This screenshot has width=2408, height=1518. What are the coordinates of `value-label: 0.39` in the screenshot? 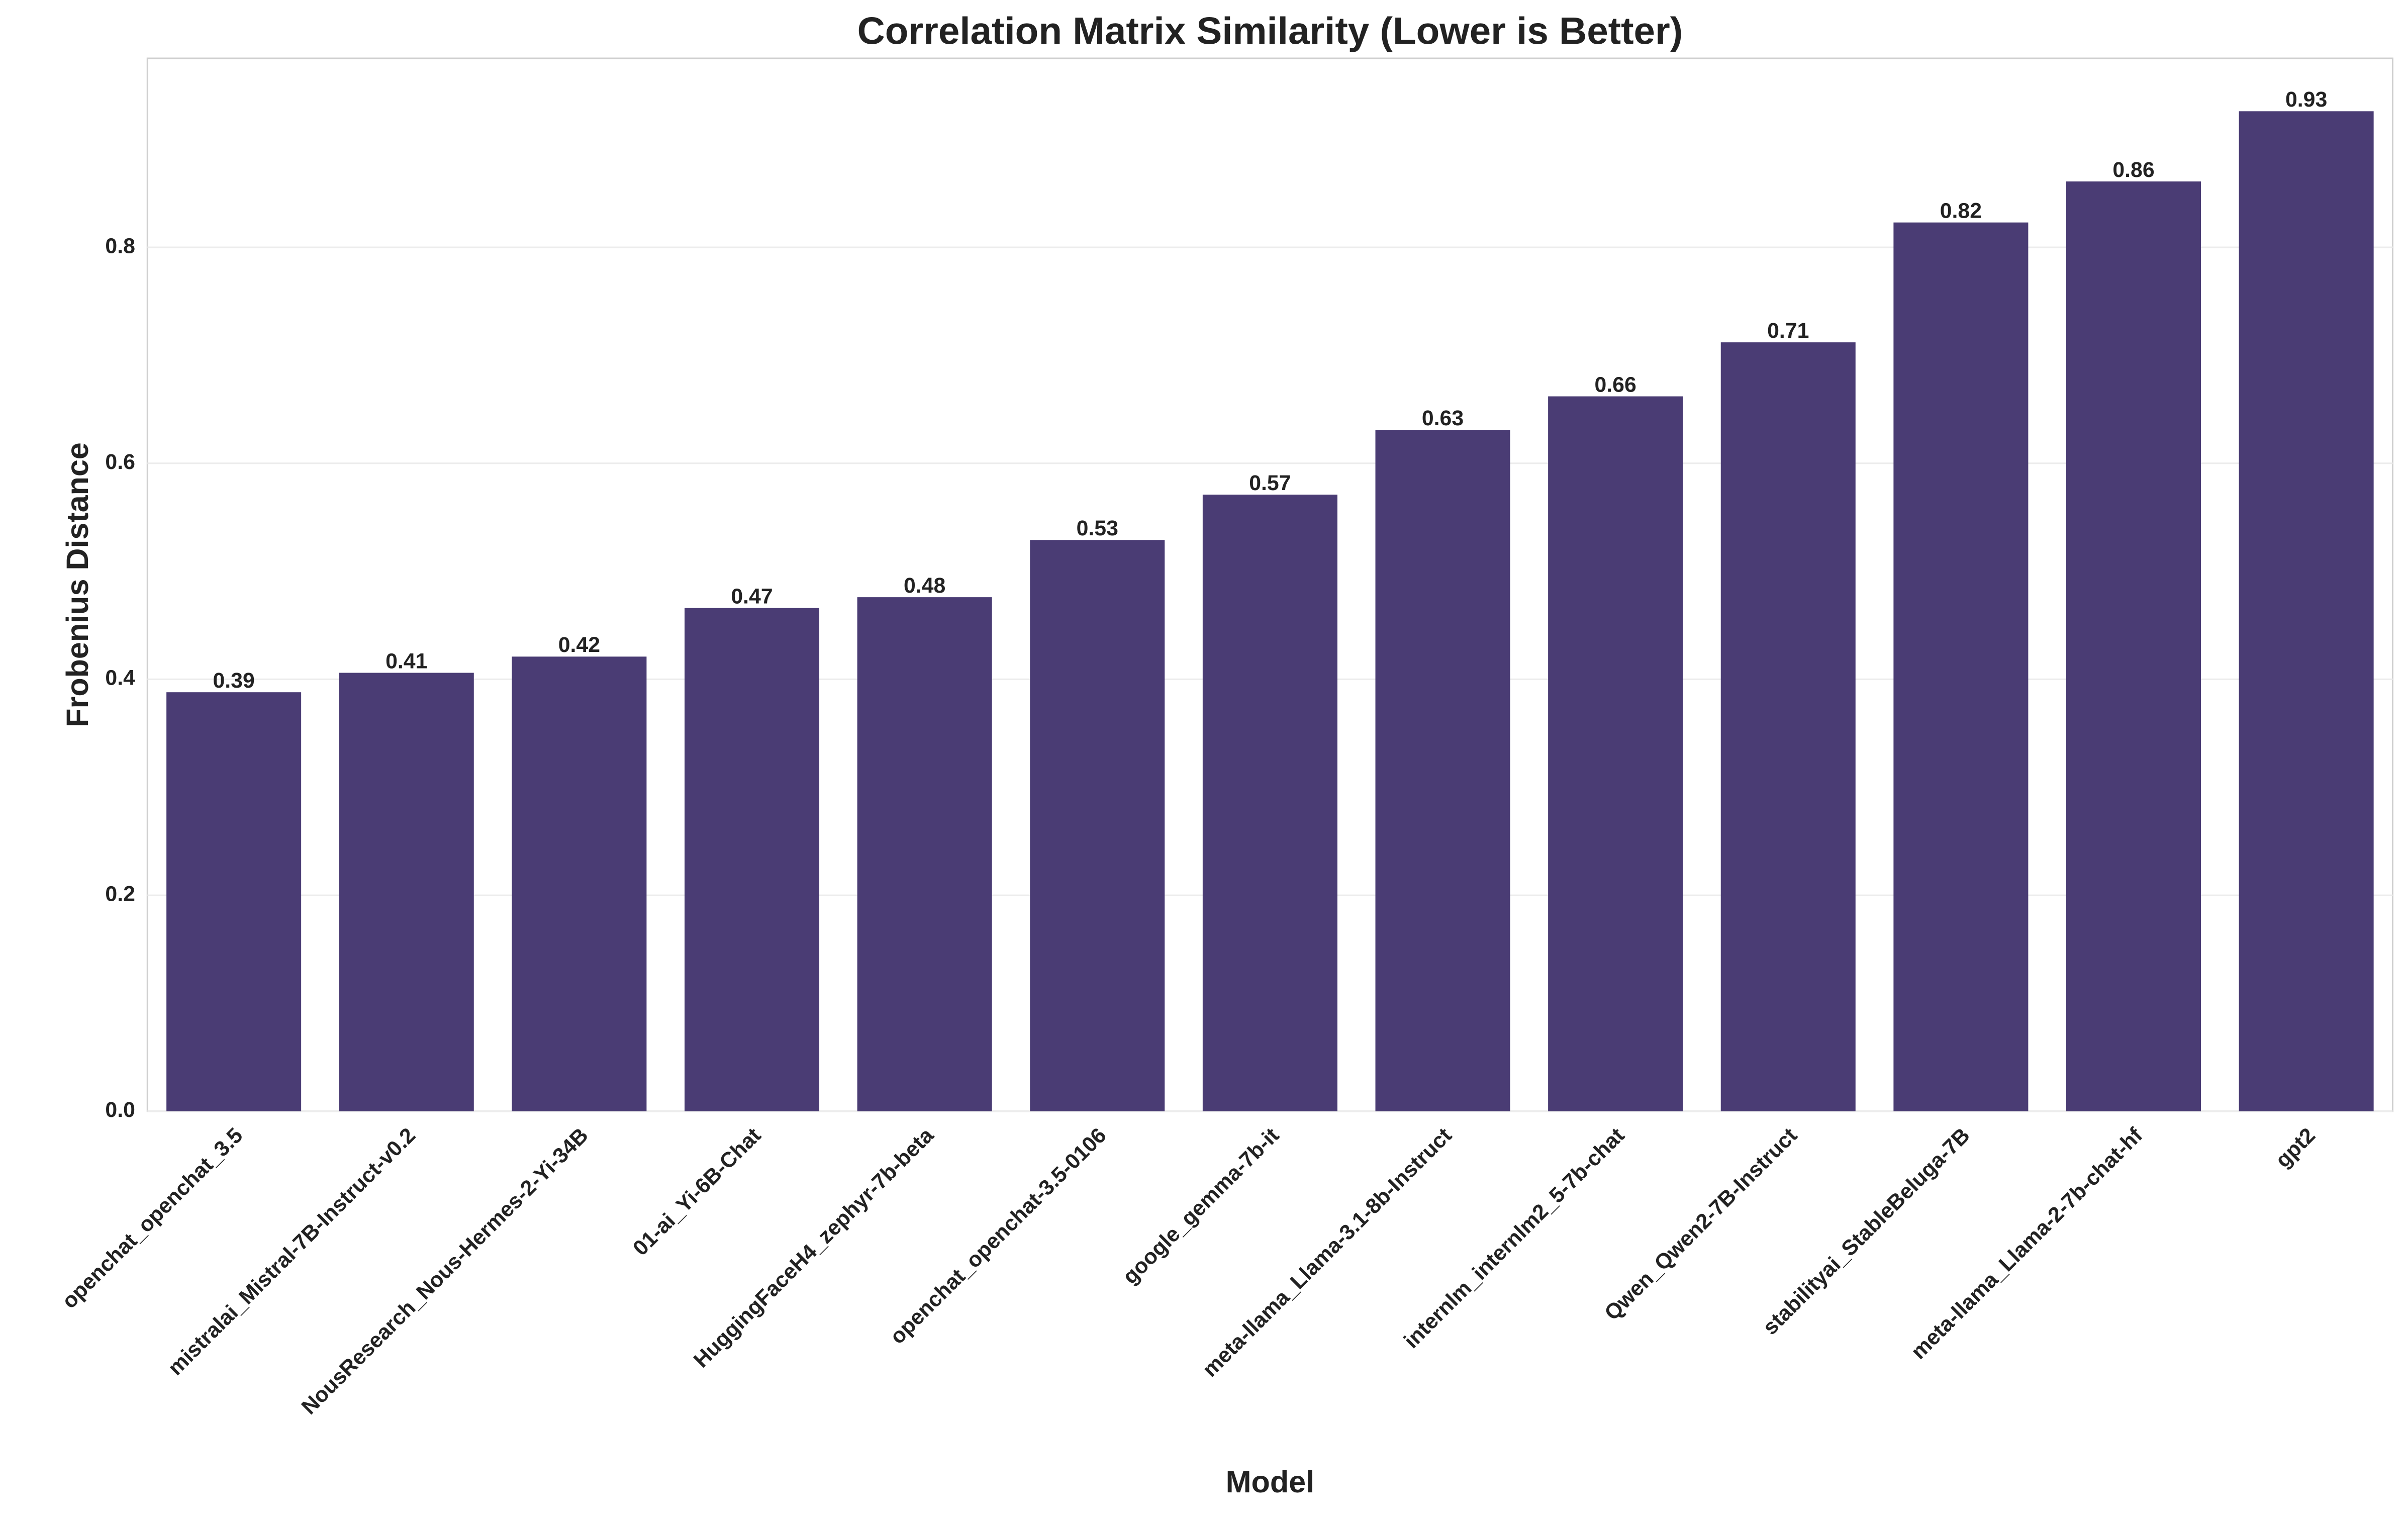 It's located at (234, 681).